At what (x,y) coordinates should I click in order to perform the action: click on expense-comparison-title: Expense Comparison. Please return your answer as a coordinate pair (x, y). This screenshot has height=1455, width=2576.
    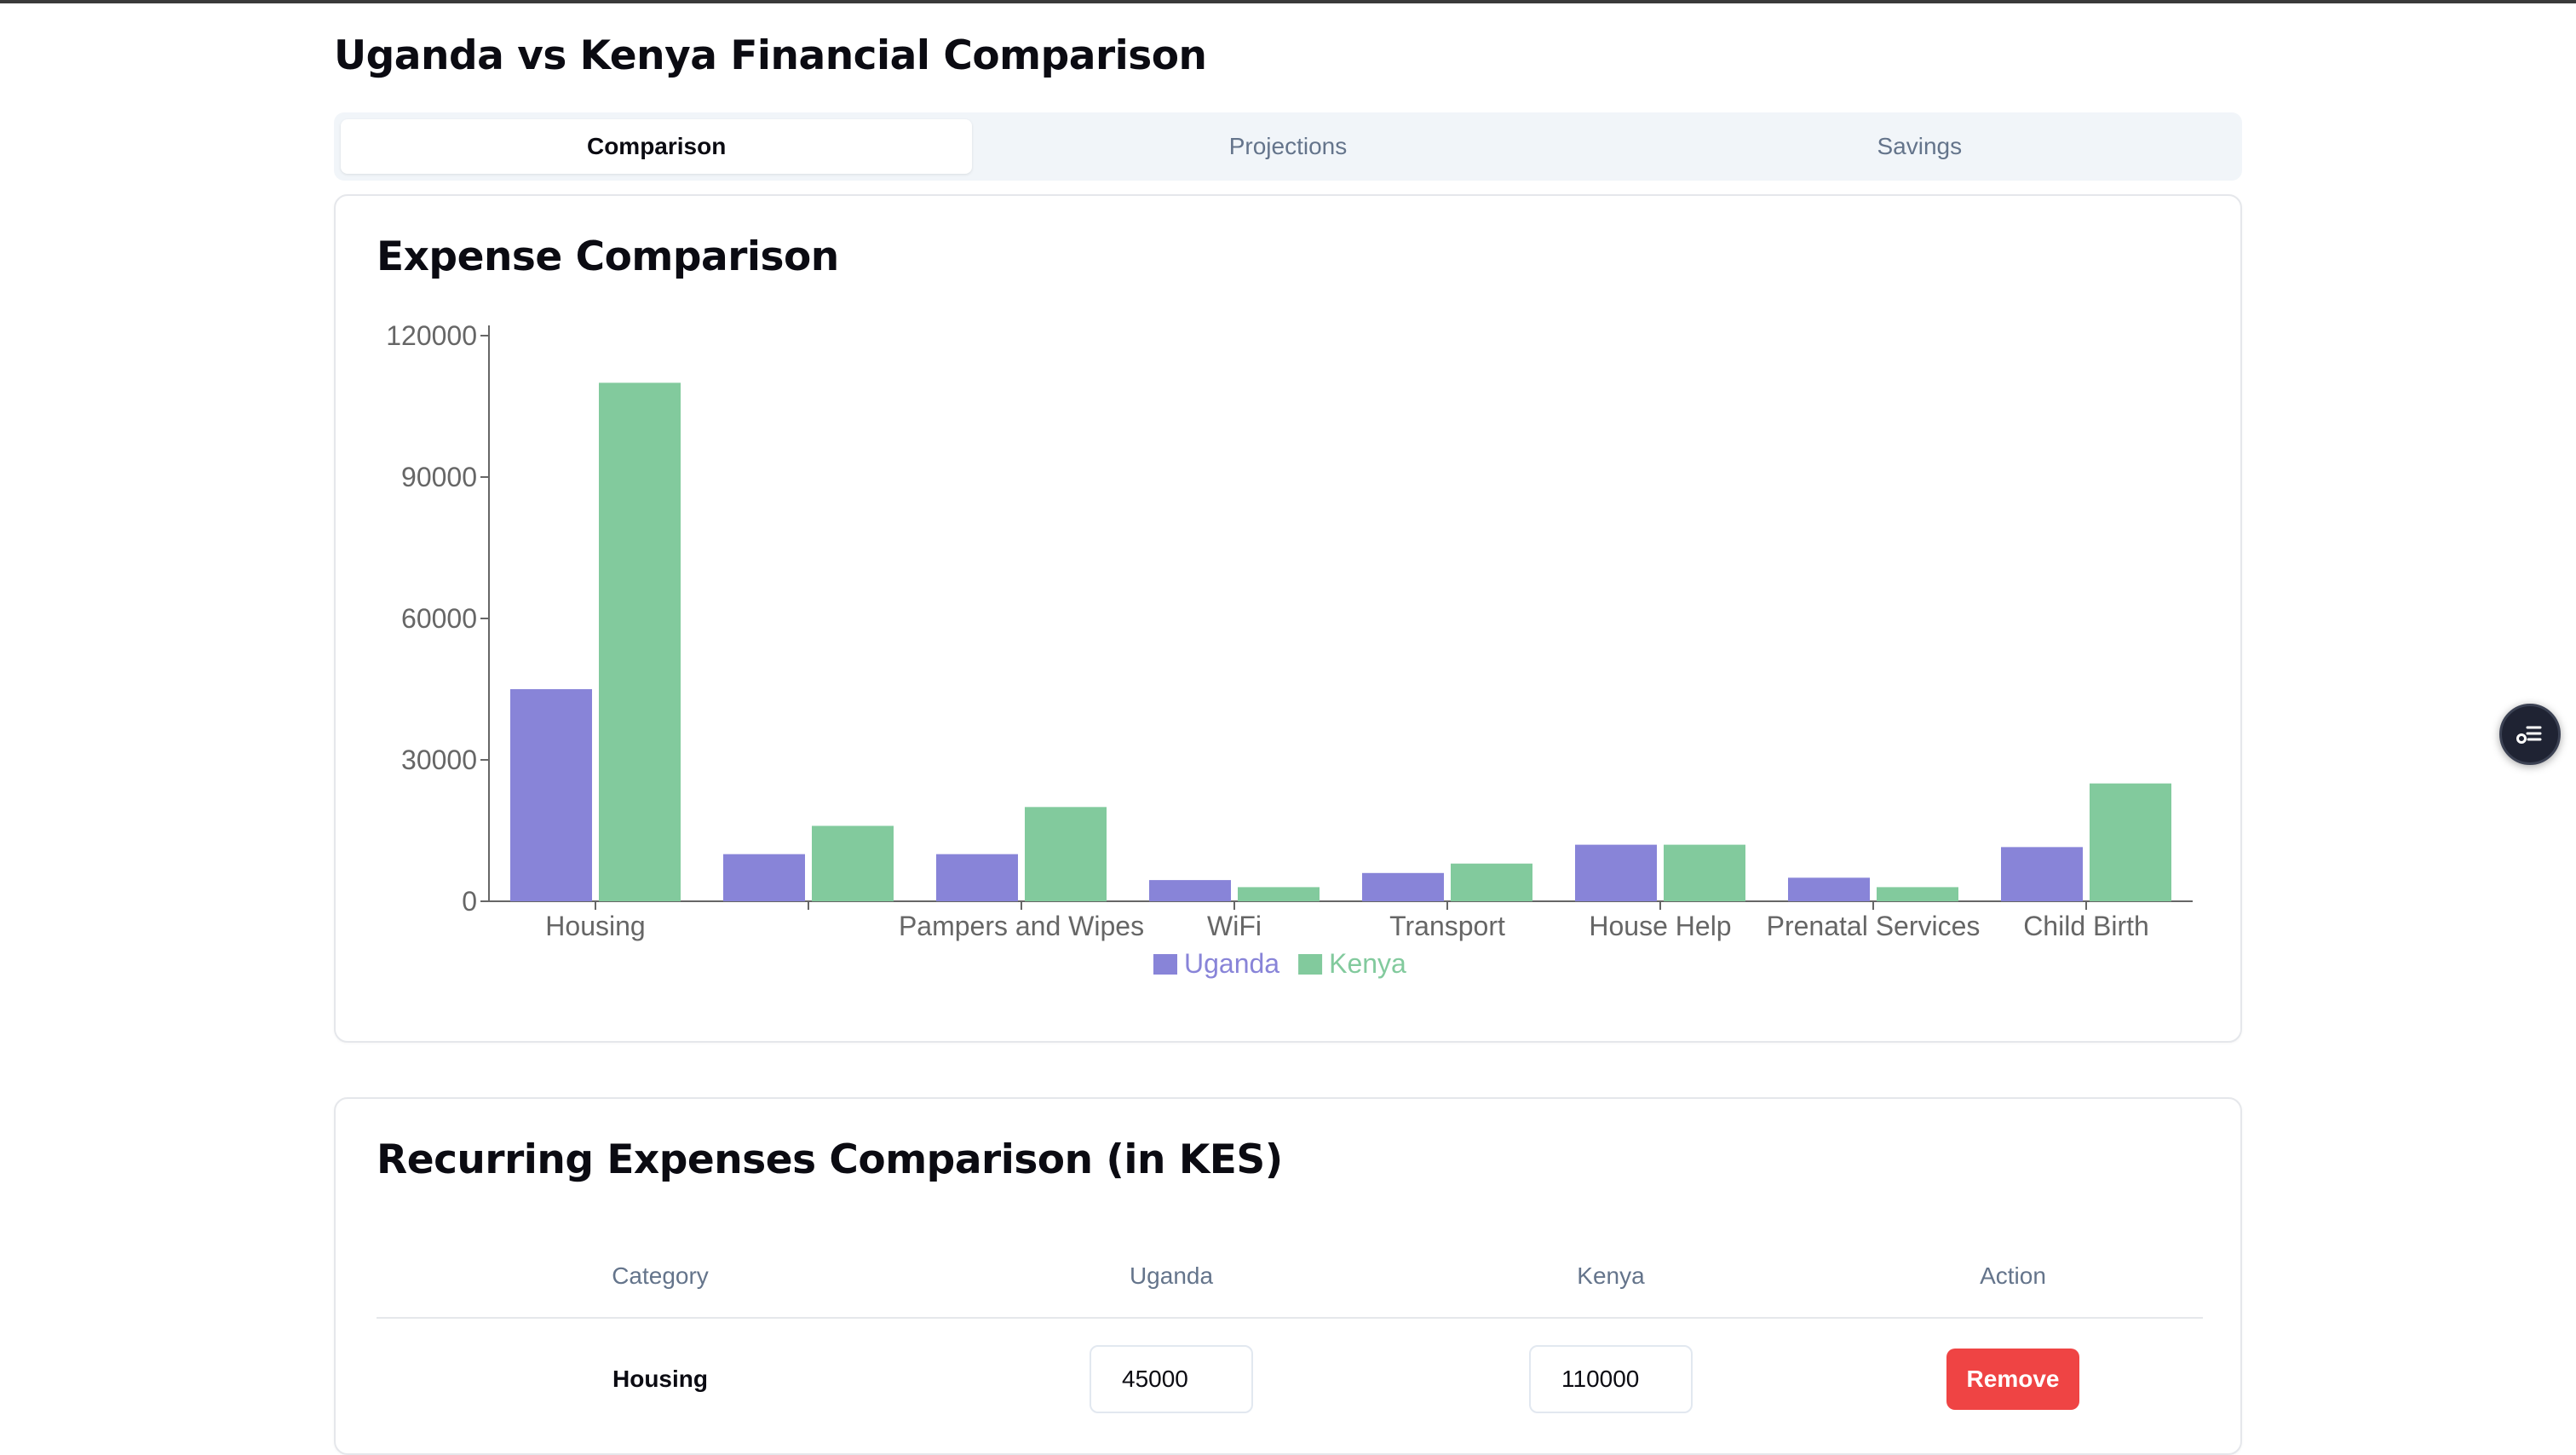
    Looking at the image, I should click on (608, 256).